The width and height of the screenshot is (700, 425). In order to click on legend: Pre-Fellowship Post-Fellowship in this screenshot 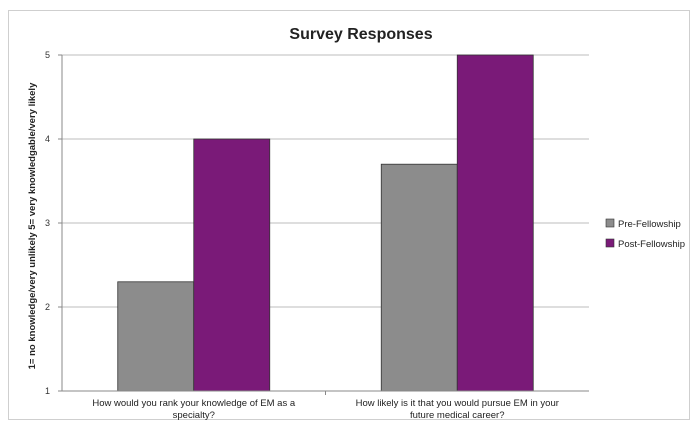, I will do `click(645, 234)`.